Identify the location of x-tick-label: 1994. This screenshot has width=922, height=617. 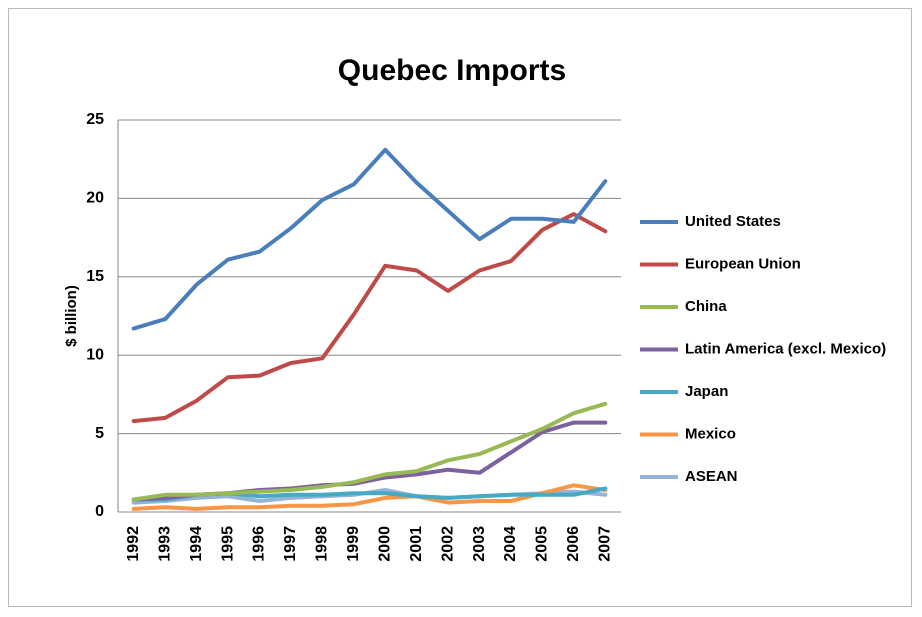
(196, 544).